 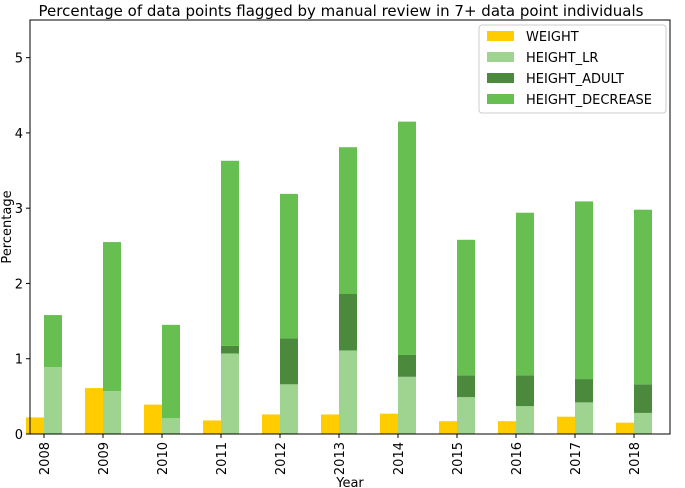 What do you see at coordinates (171, 426) in the screenshot?
I see `bar-height-lr-2010` at bounding box center [171, 426].